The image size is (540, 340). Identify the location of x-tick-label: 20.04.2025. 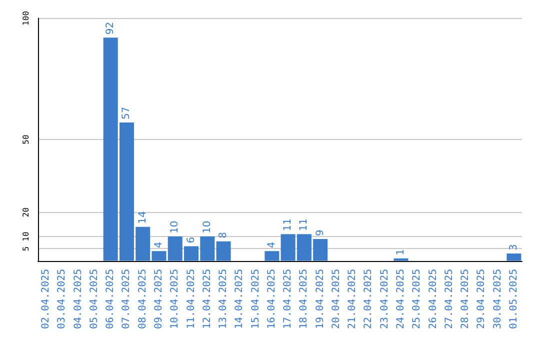
(336, 299).